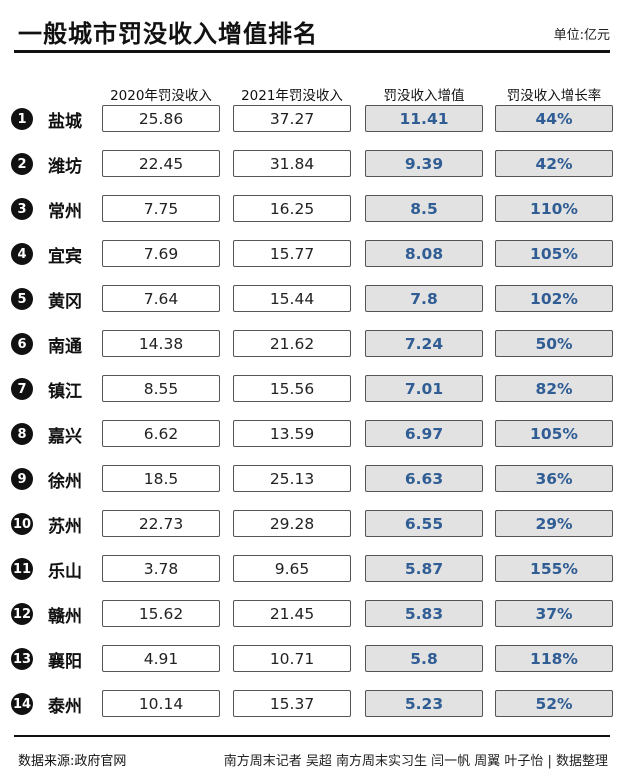  What do you see at coordinates (65, 437) in the screenshot?
I see `city-name: 嘉兴` at bounding box center [65, 437].